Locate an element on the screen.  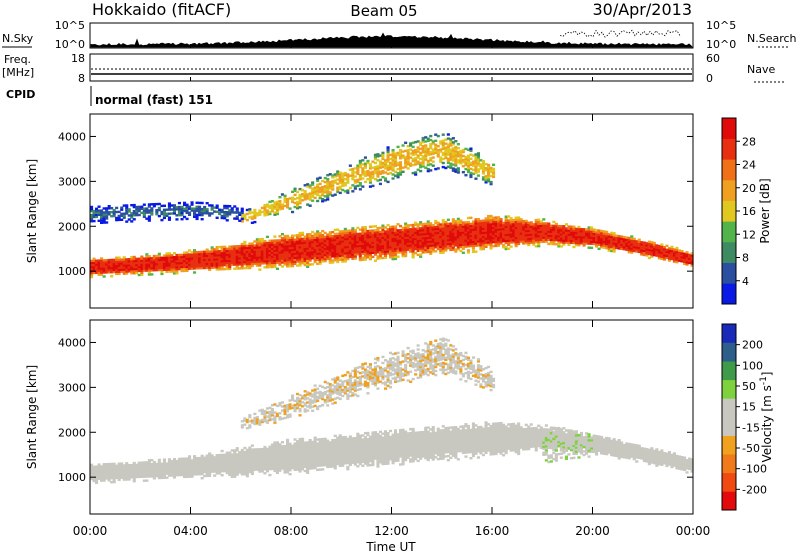
nsky-panel: N.Sky 10^5 10^0 10^5 10^0 N.Search is located at coordinates (399, 35).